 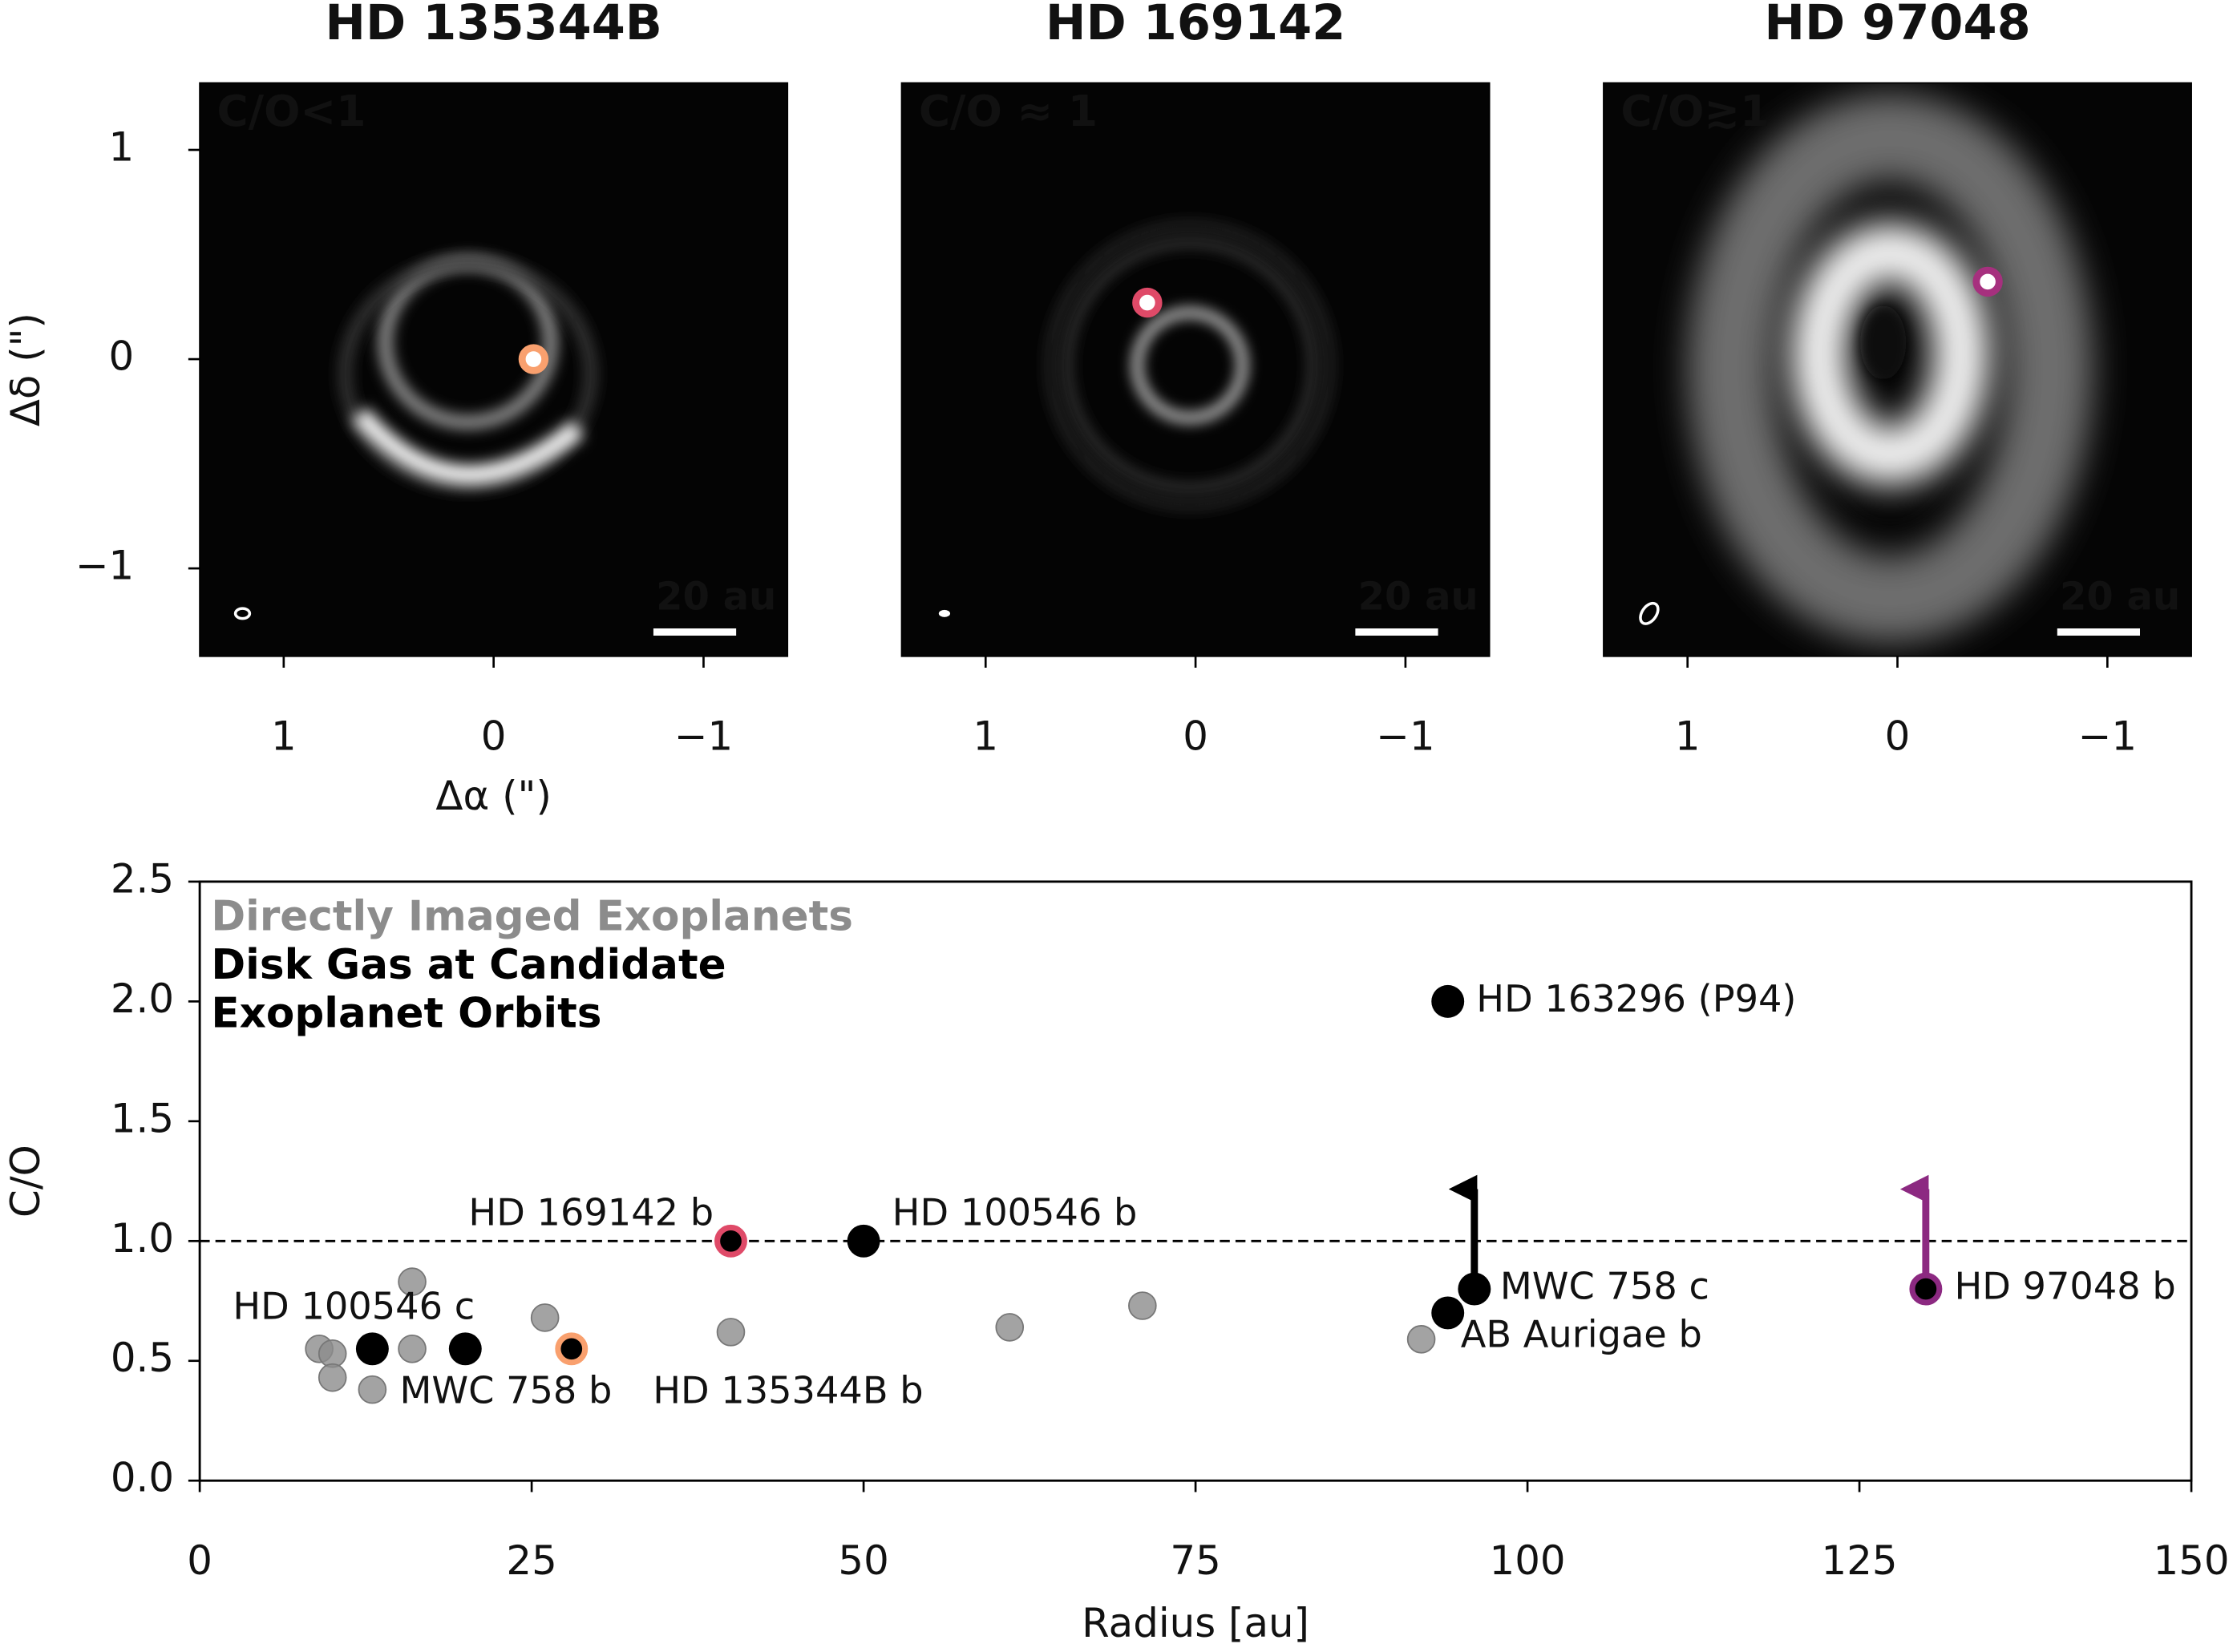 What do you see at coordinates (142, 1478) in the screenshot?
I see `y-tick-label: 0.0` at bounding box center [142, 1478].